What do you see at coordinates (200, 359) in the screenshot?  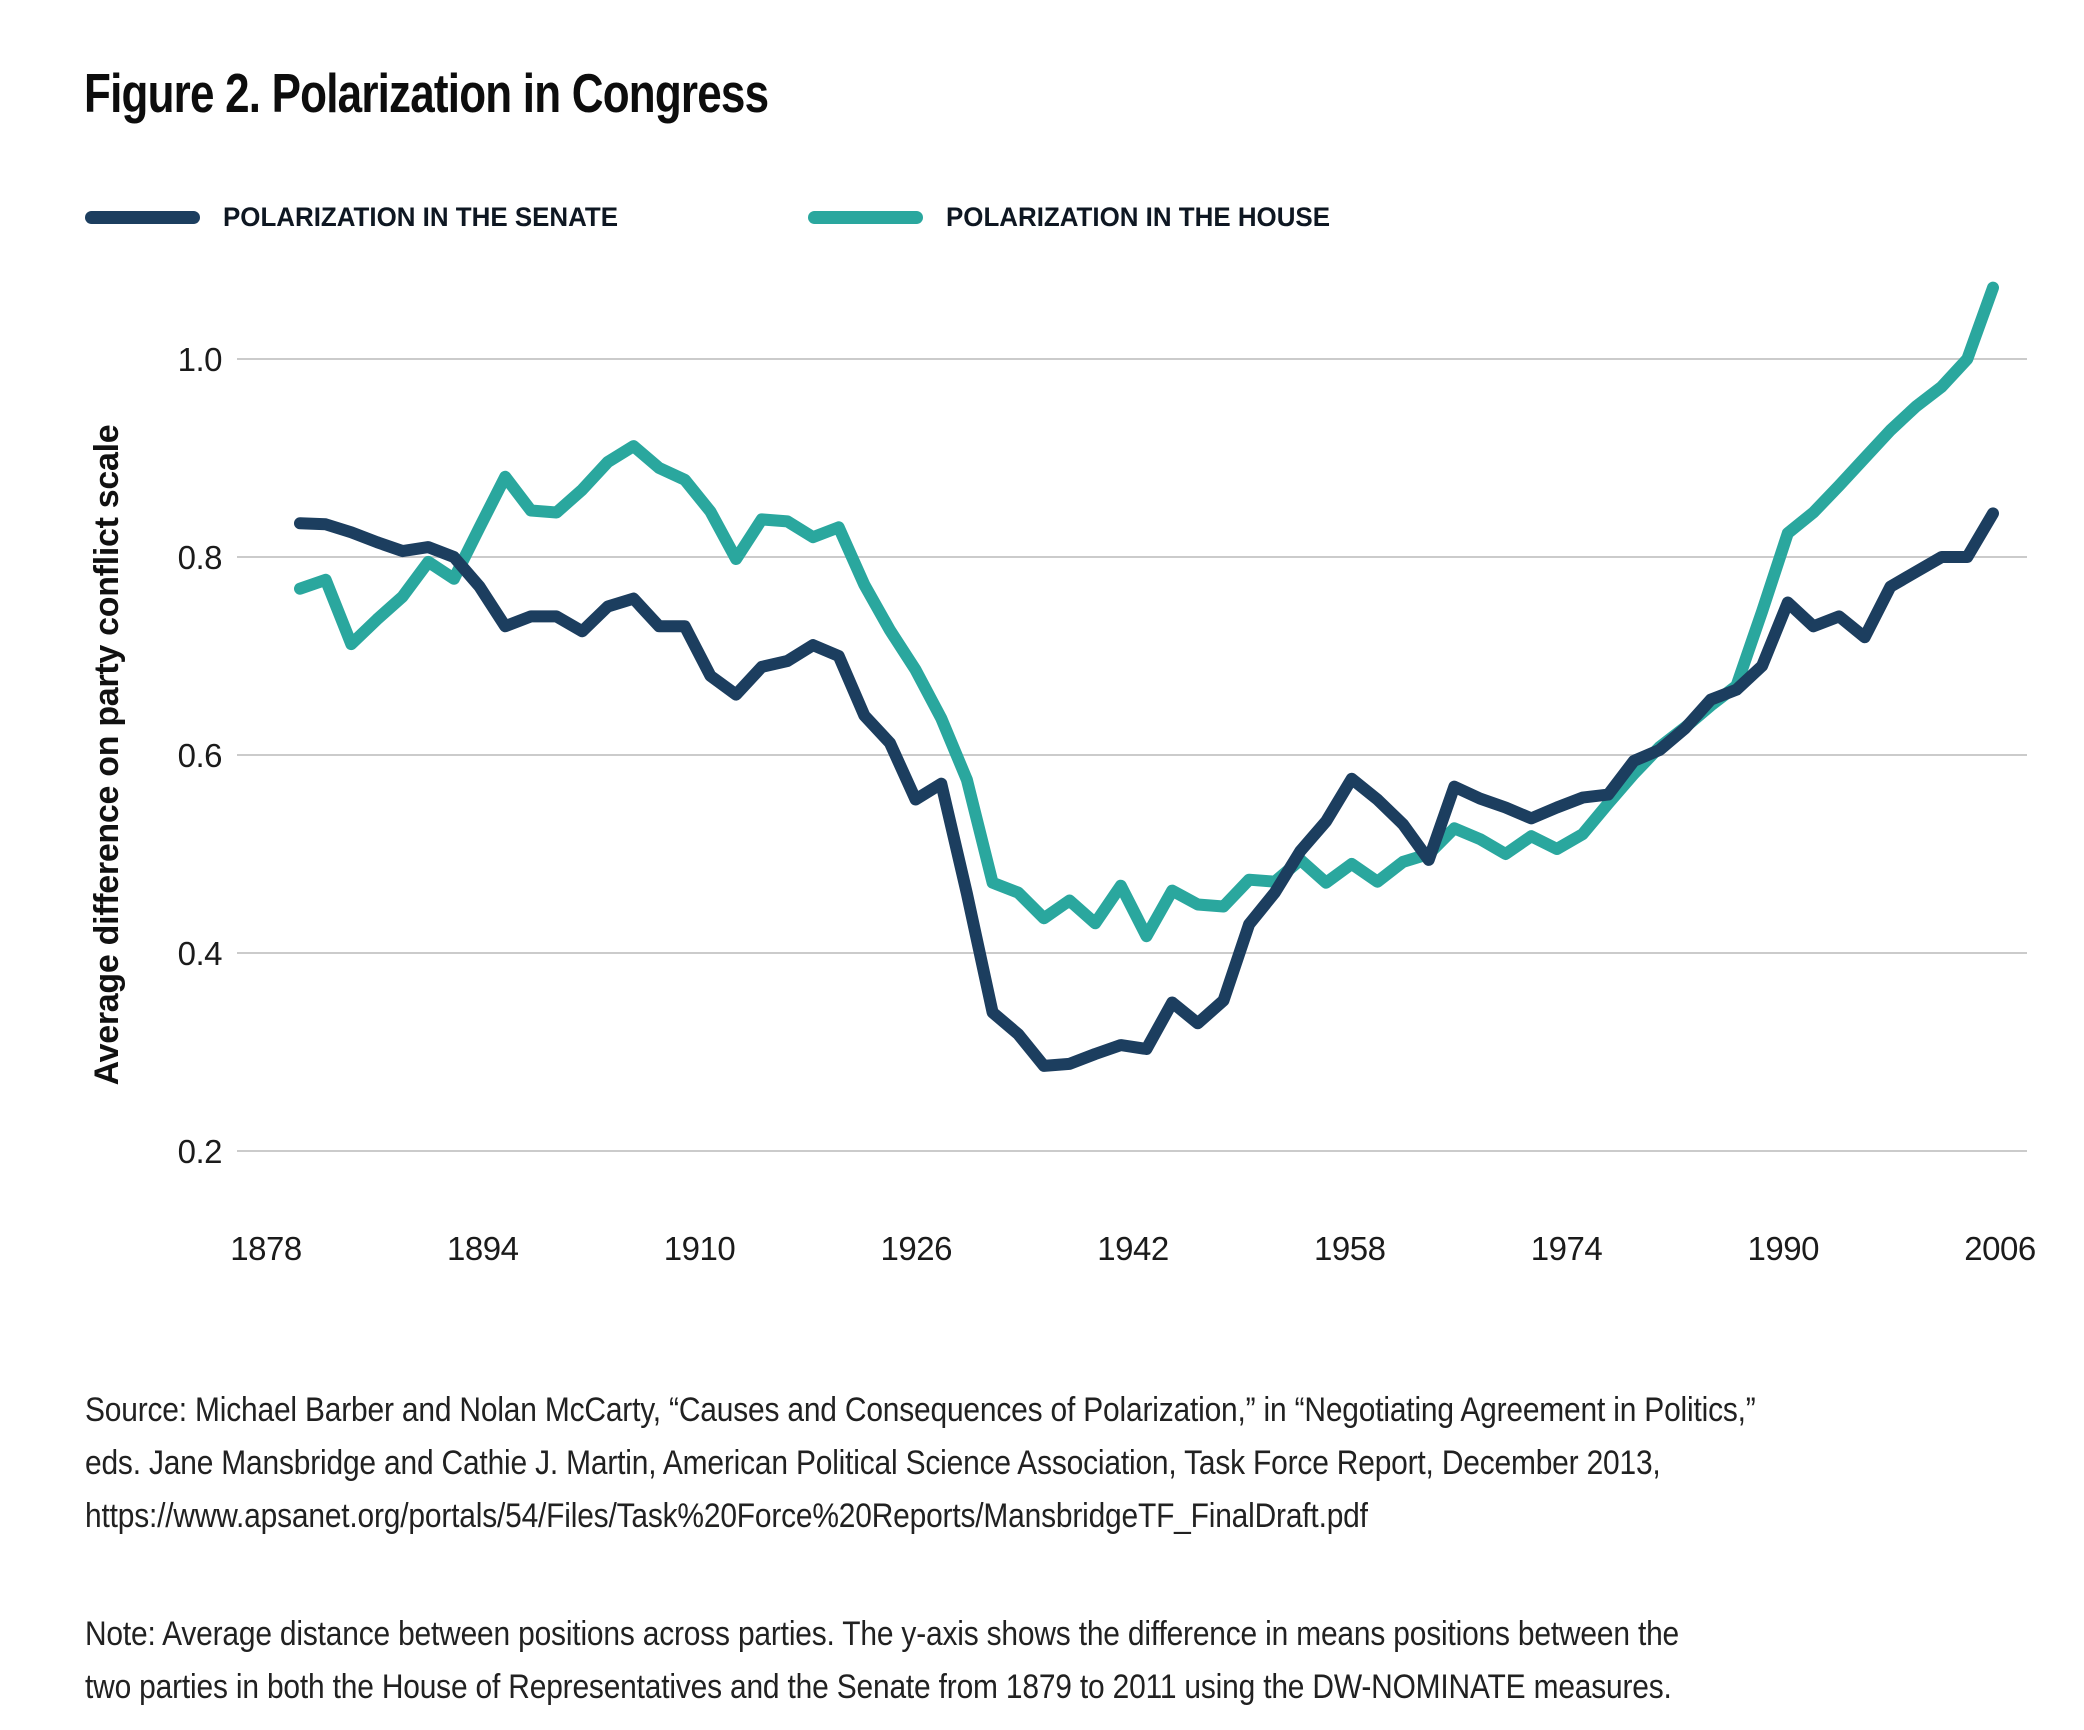 I see `y-tick-label: 1.0` at bounding box center [200, 359].